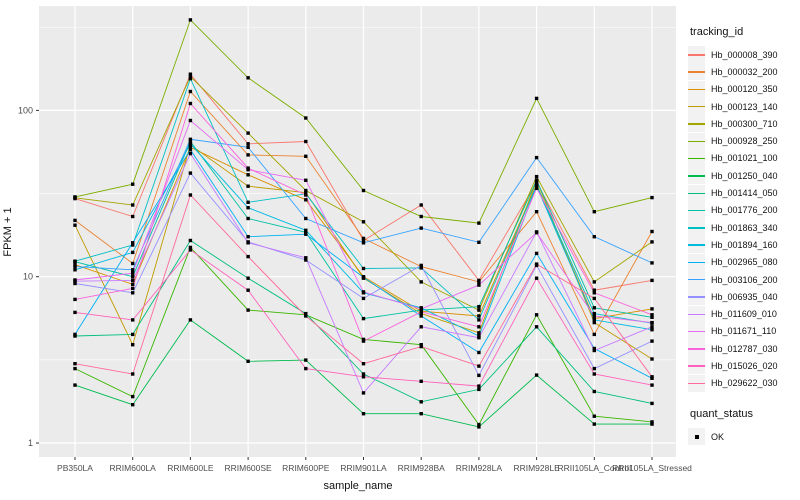 The image size is (800, 500). I want to click on x-tick-label: RRIM600SE, so click(248, 468).